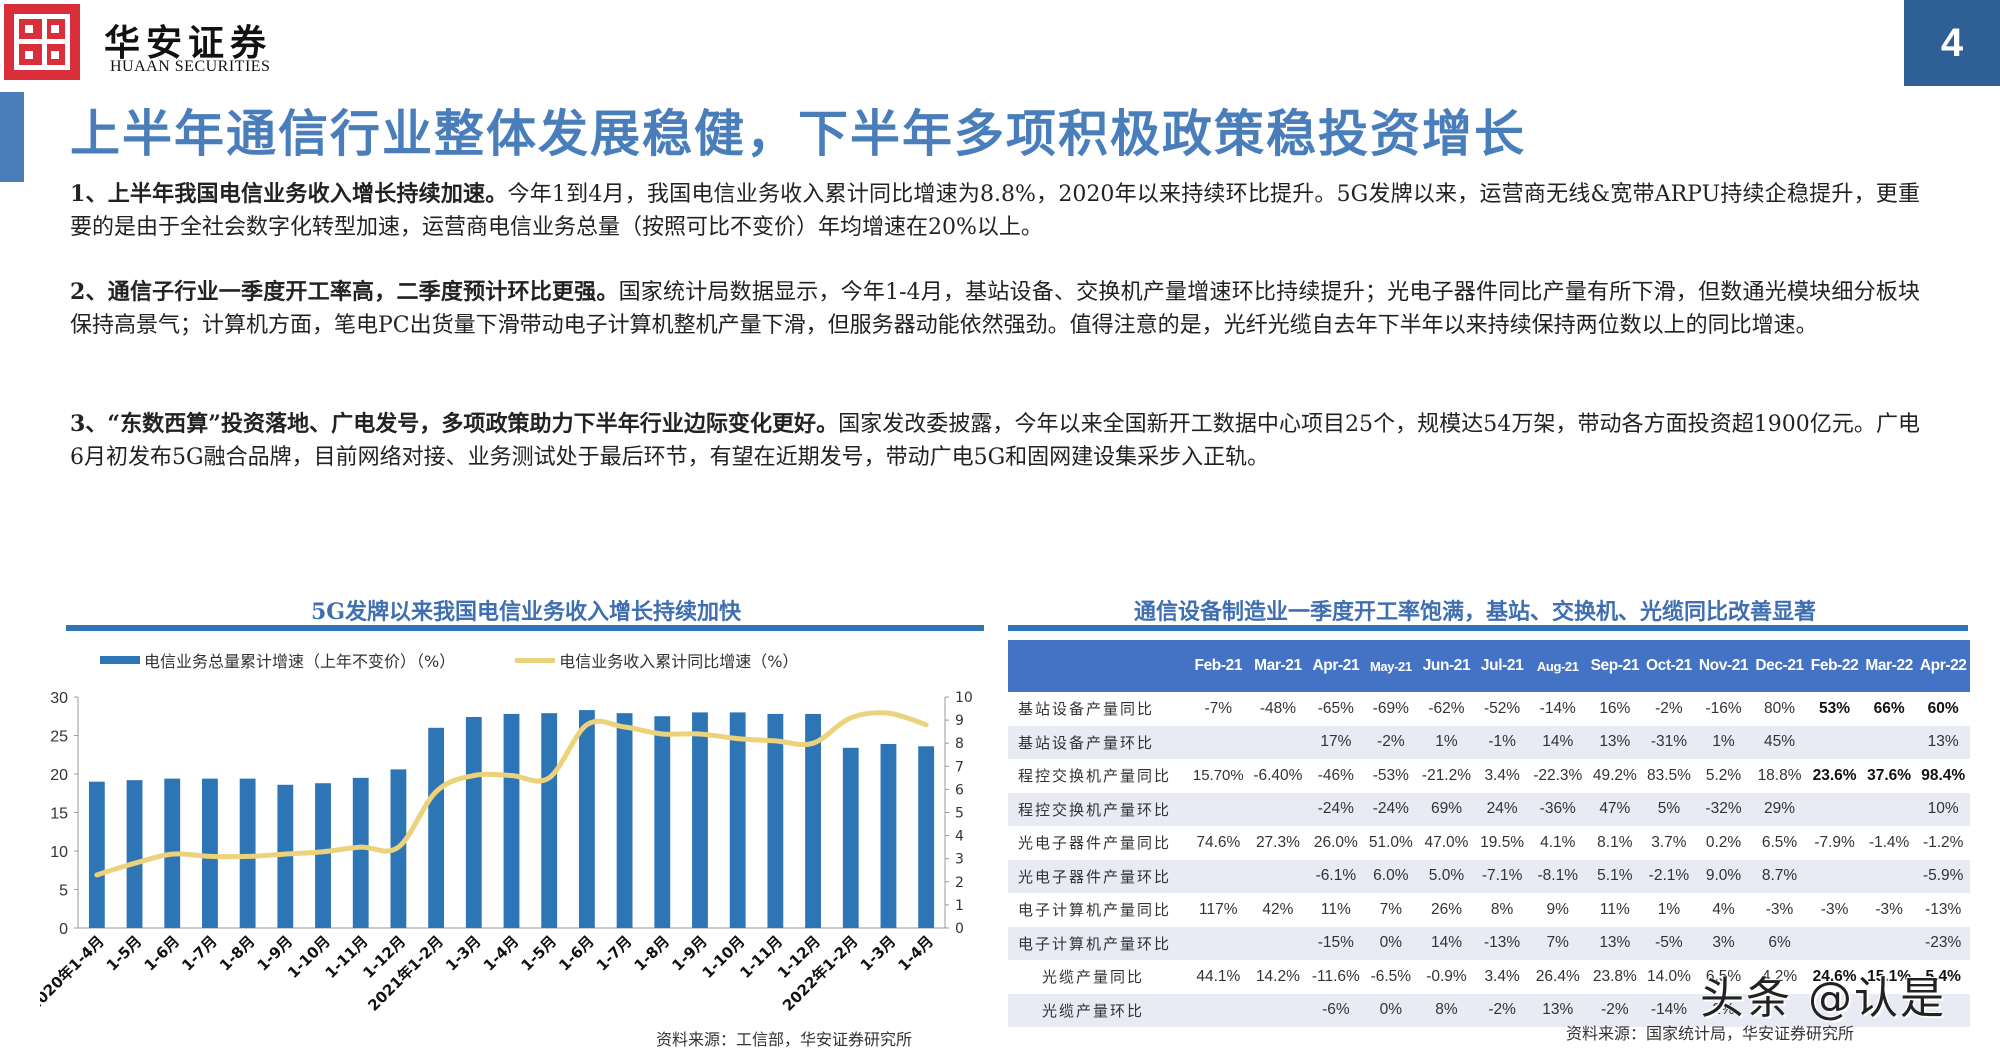 Image resolution: width=2000 pixels, height=1058 pixels. Describe the element at coordinates (959, 906) in the screenshot. I see `right-axis-tick: 1` at that location.